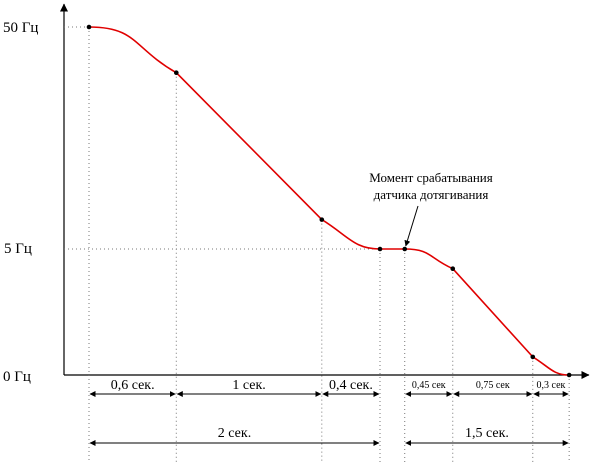 This screenshot has height=465, width=591. What do you see at coordinates (493, 385) in the screenshot?
I see `duration-segment-4-label: 0,75 сек` at bounding box center [493, 385].